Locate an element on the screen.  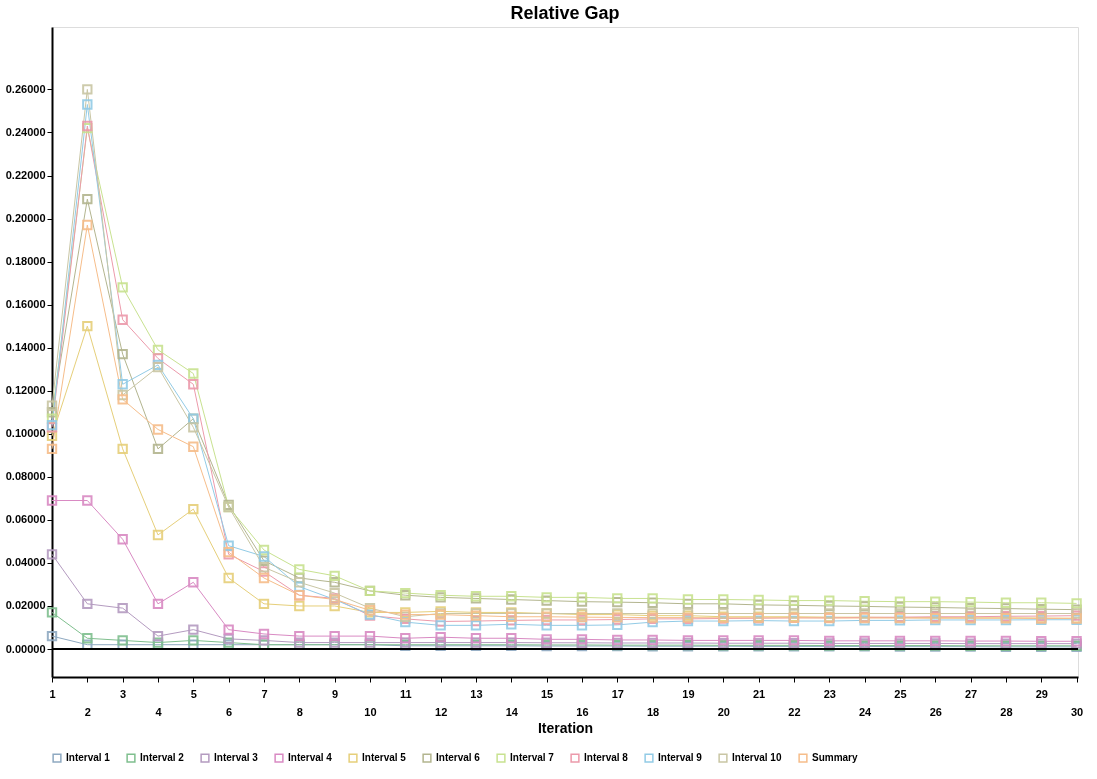
x-tick-label: 11 is located at coordinates (405, 693).